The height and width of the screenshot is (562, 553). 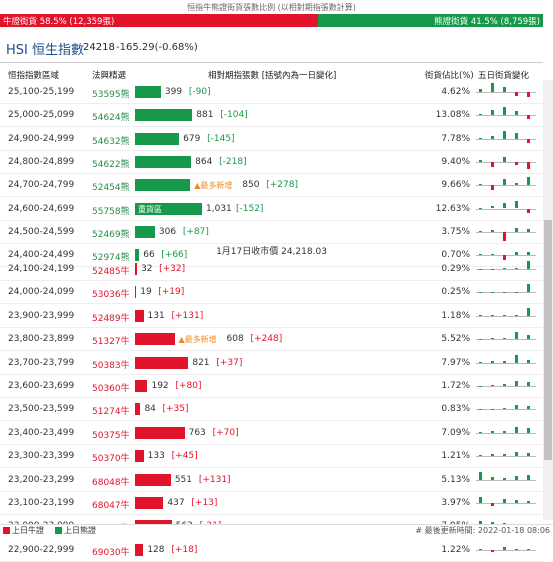 I want to click on bull-legend: 上日牛證, so click(x=28, y=530).